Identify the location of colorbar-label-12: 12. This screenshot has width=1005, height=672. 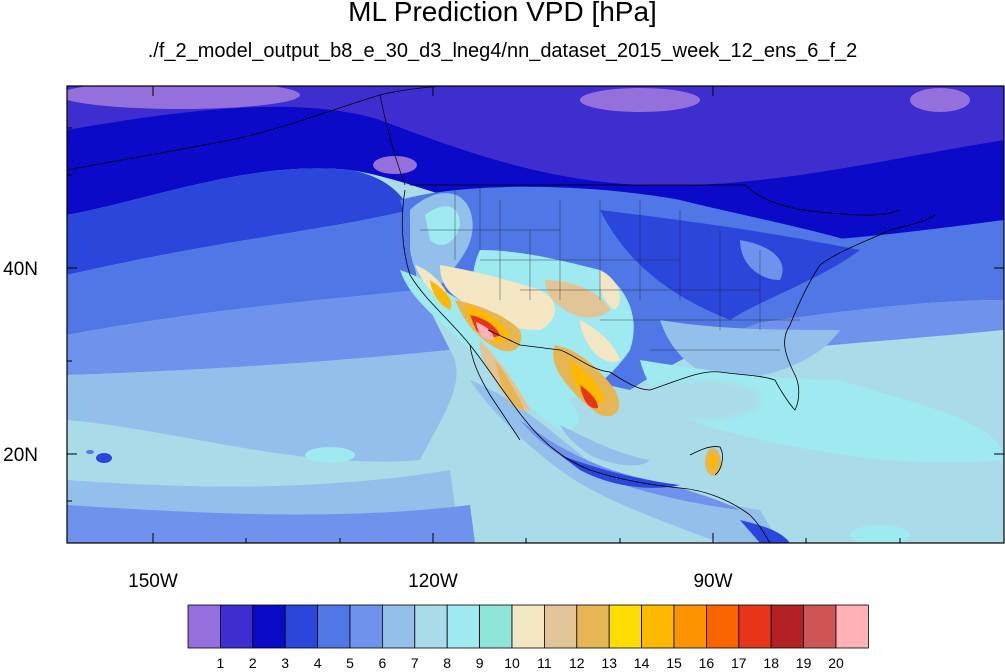
(577, 663).